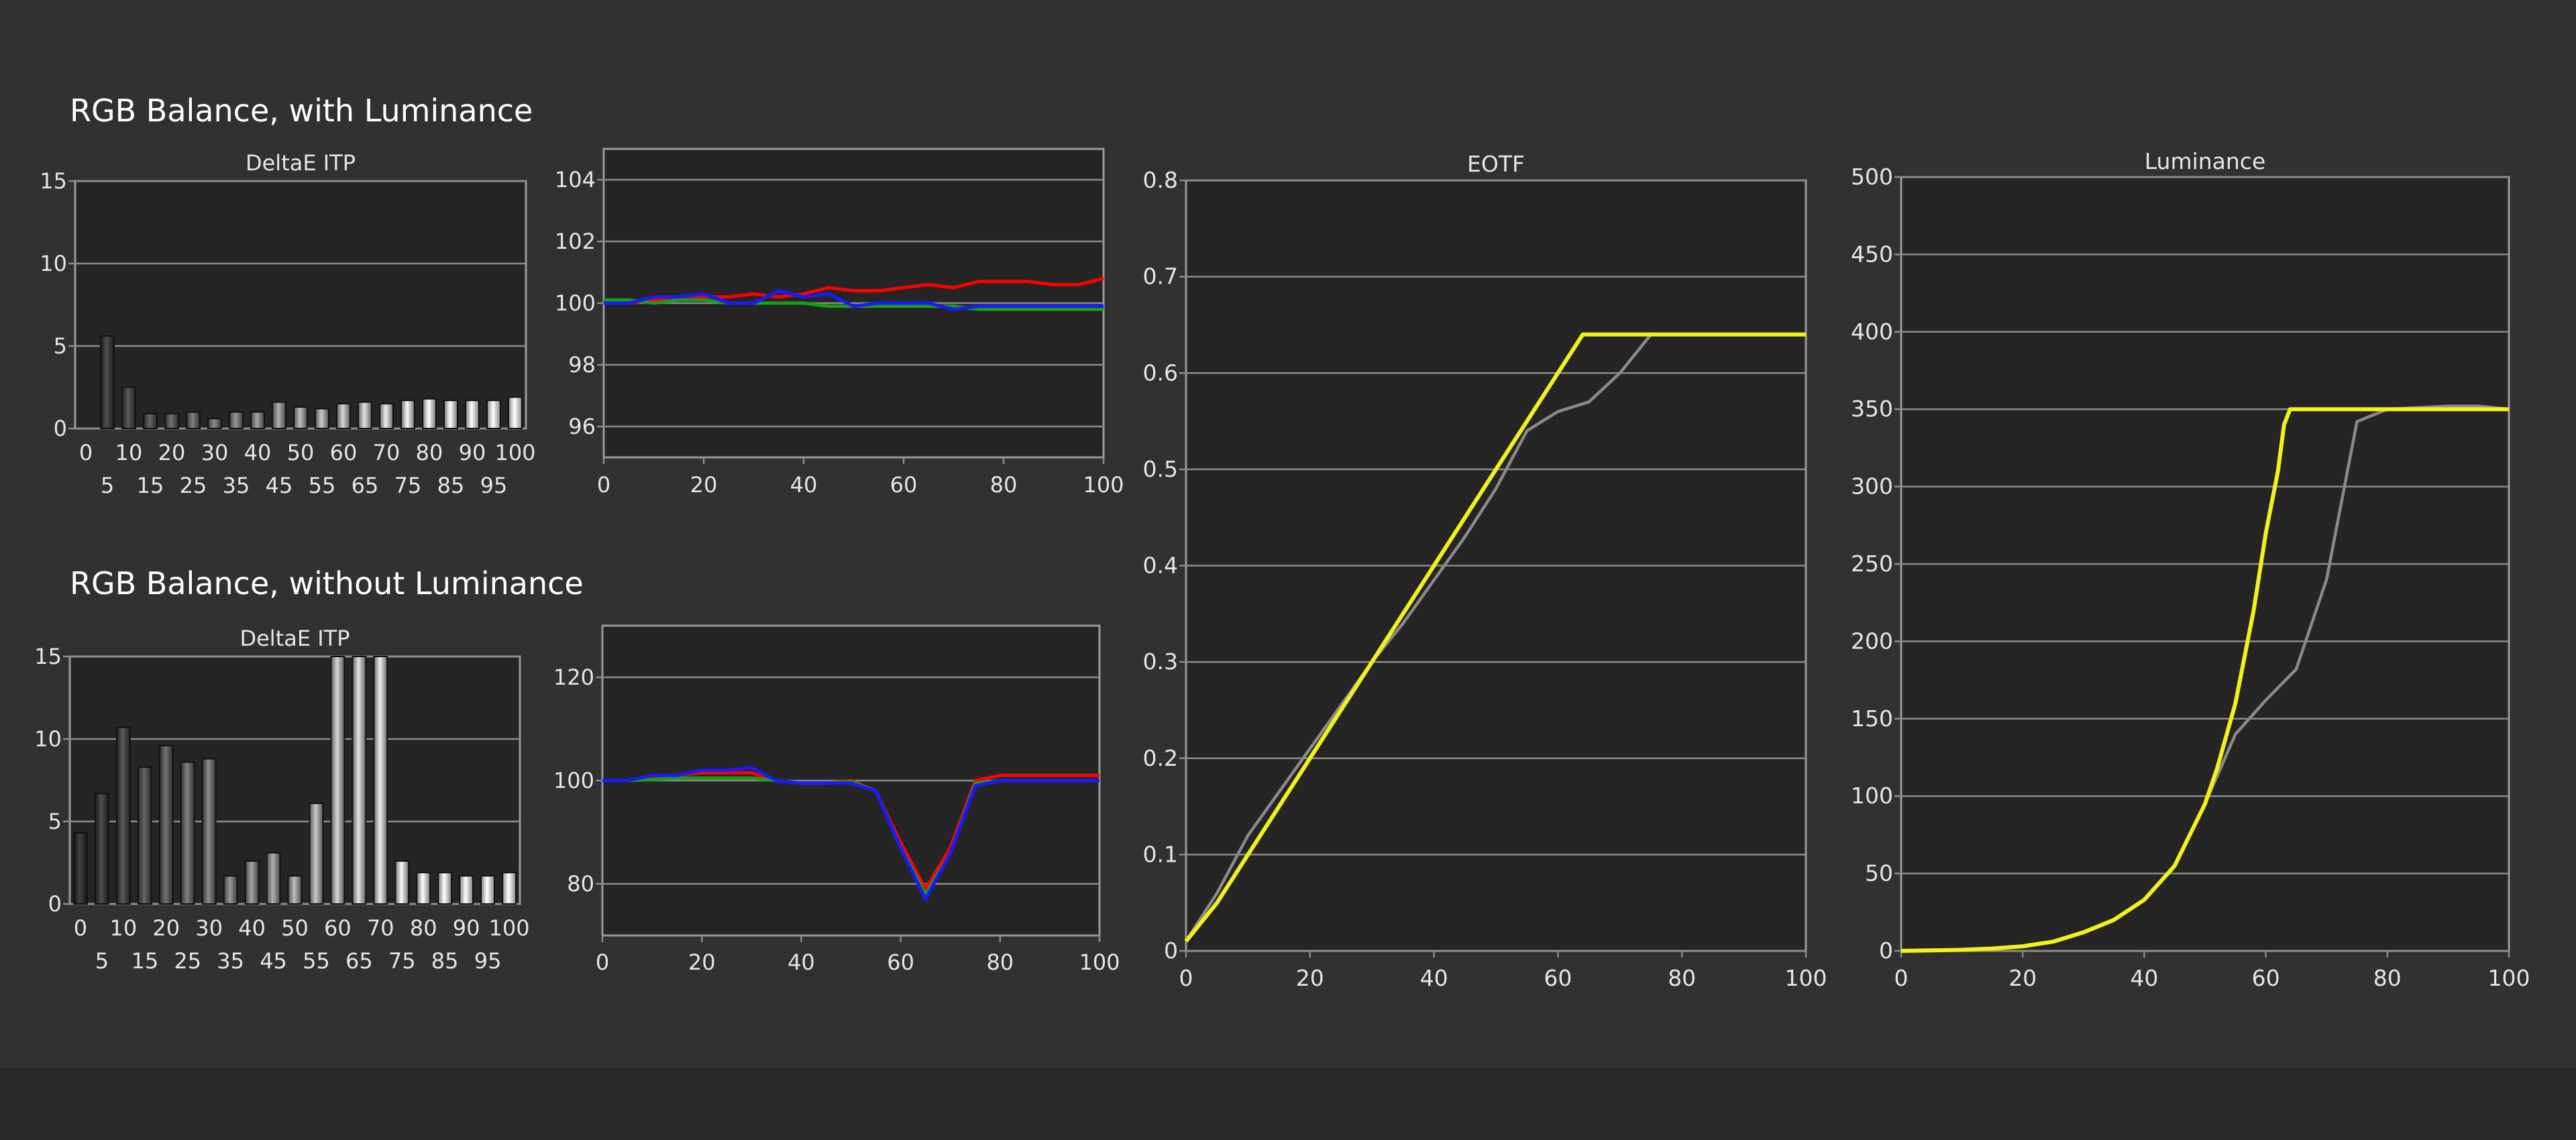  I want to click on y-tick-label: 104, so click(575, 179).